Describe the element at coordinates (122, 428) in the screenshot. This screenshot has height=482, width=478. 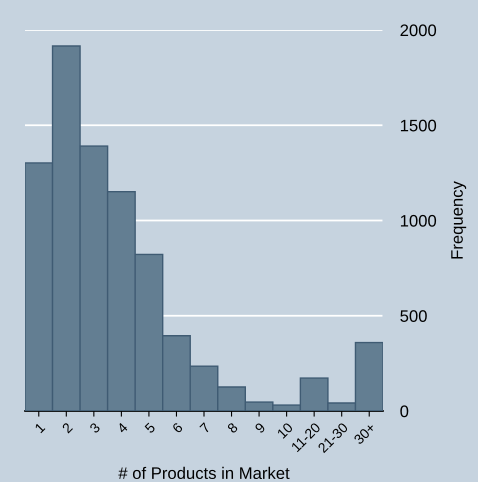
I see `x-tick-label: 4` at that location.